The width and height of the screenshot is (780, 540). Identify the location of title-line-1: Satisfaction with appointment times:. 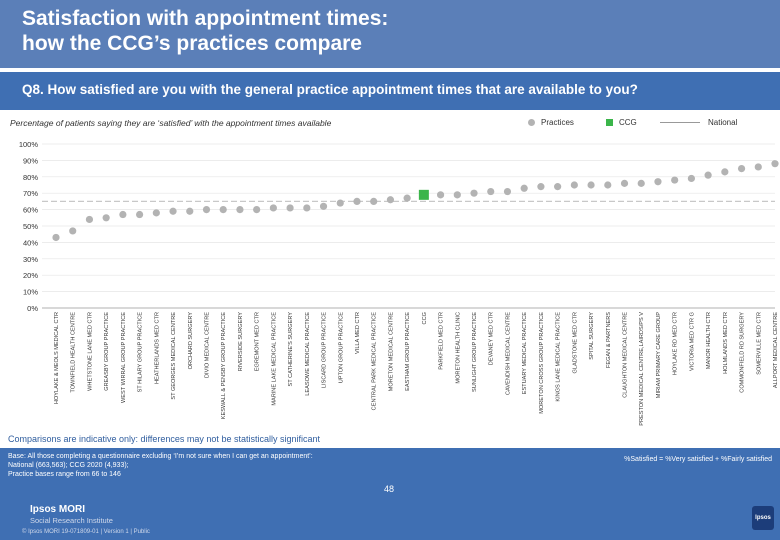
(205, 18).